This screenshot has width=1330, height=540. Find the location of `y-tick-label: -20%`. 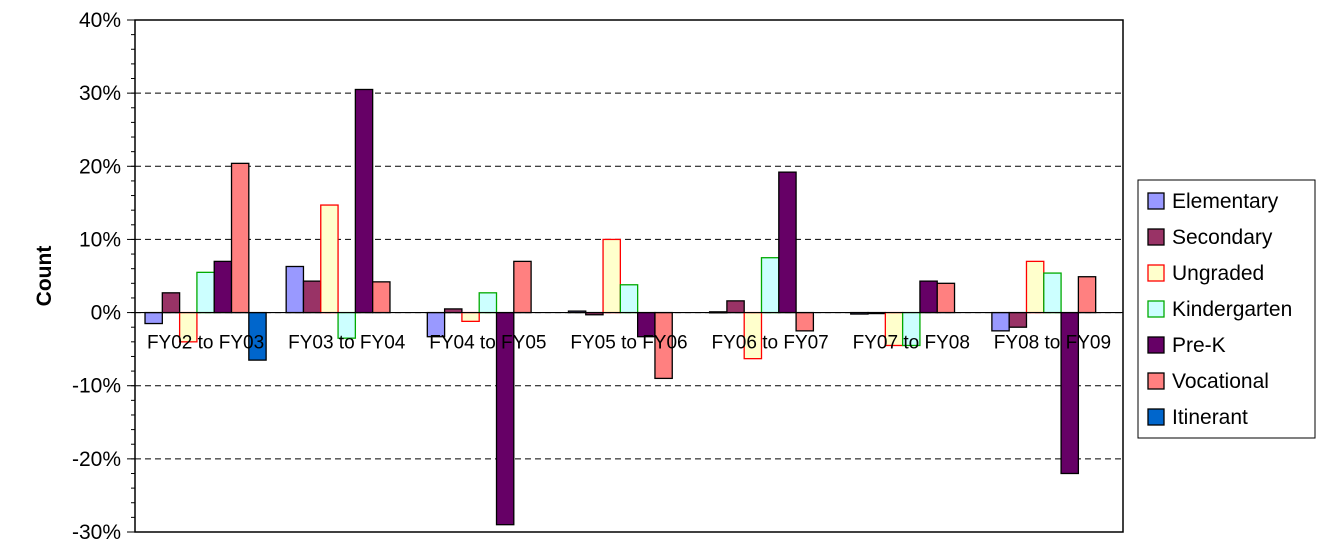

y-tick-label: -20% is located at coordinates (96, 459).